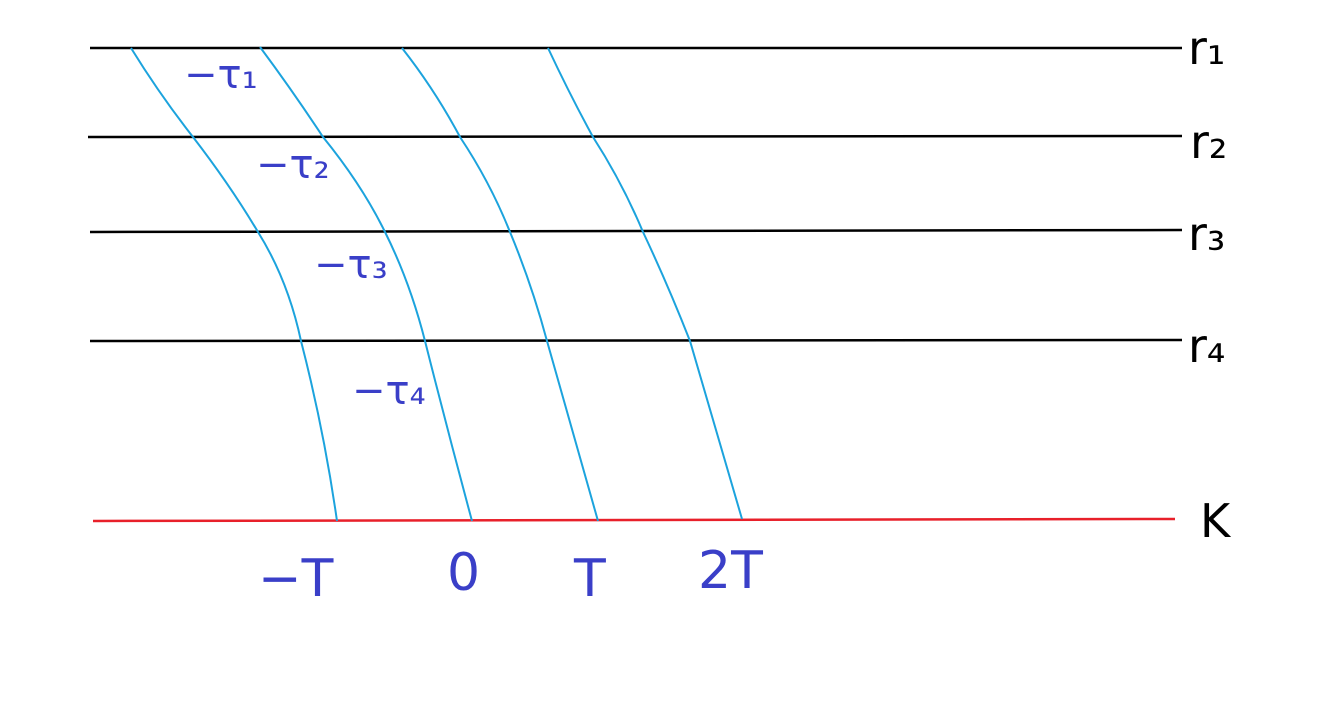 The width and height of the screenshot is (1317, 706). I want to click on curve-2t, so click(645, 283).